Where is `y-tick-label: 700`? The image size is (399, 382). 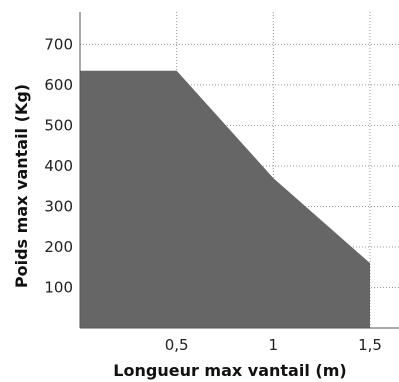
y-tick-label: 700 is located at coordinates (58, 44).